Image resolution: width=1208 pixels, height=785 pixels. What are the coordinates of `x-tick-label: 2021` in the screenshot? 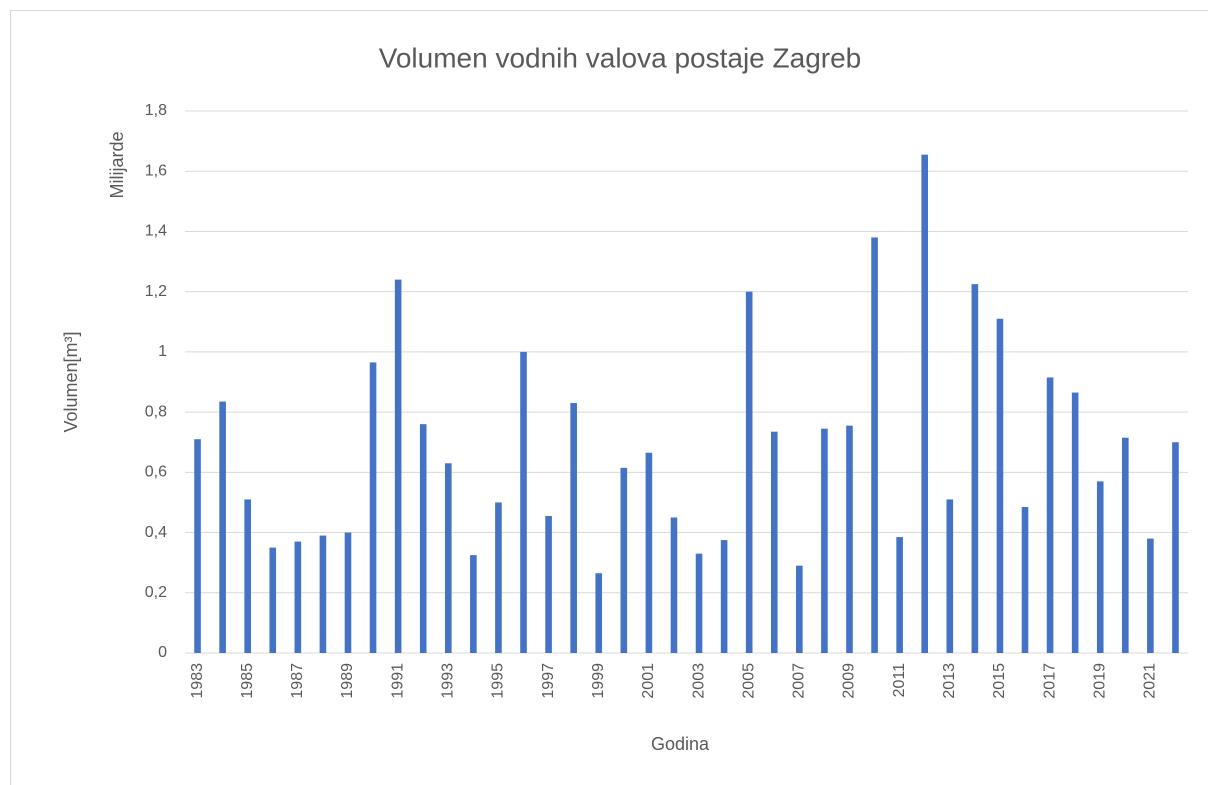 It's located at (1150, 681).